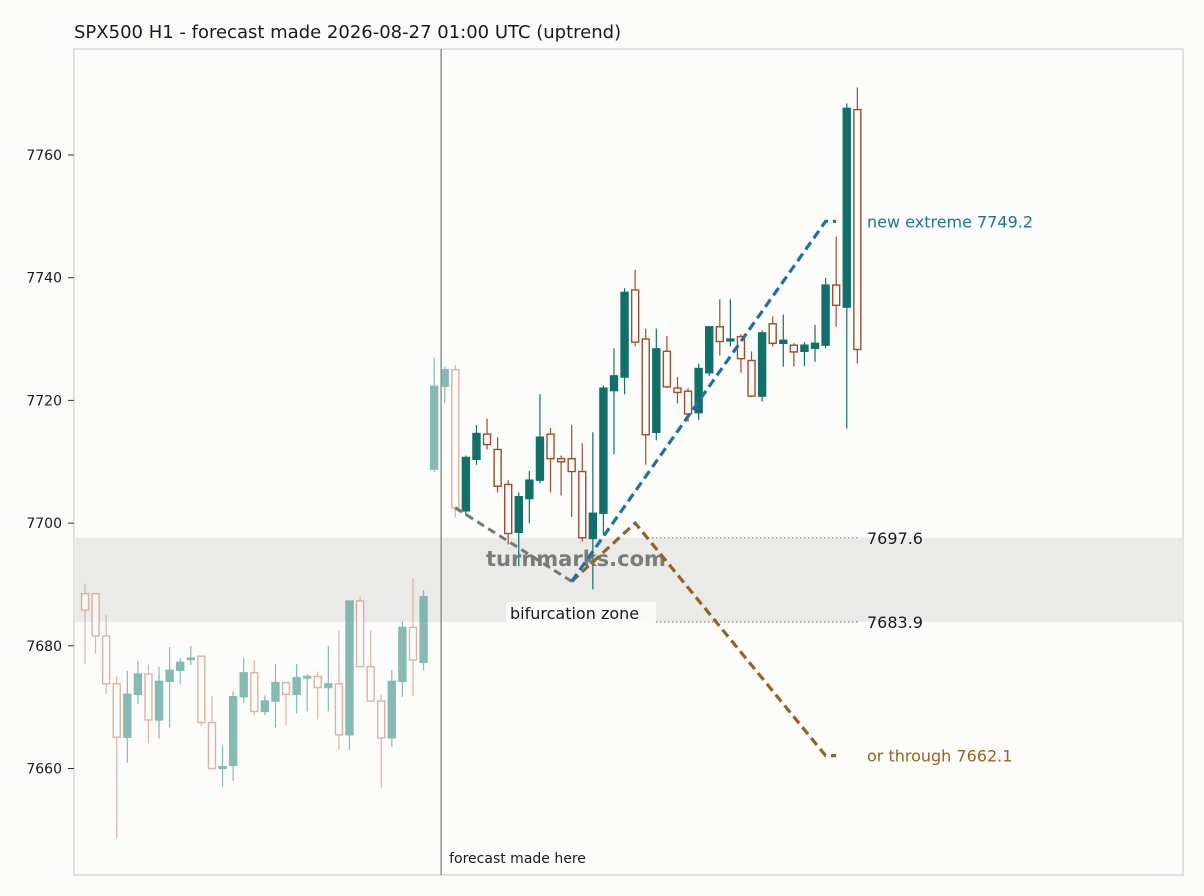 Image resolution: width=1204 pixels, height=896 pixels. What do you see at coordinates (513, 544) in the screenshot?
I see `approach-path` at bounding box center [513, 544].